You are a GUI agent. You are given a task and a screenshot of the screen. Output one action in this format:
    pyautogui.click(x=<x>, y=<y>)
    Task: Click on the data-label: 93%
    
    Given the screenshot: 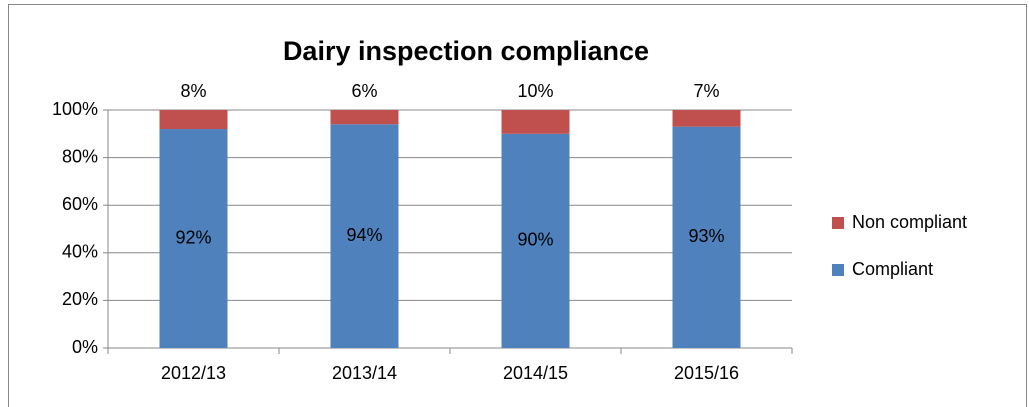 What is the action you would take?
    pyautogui.click(x=706, y=236)
    